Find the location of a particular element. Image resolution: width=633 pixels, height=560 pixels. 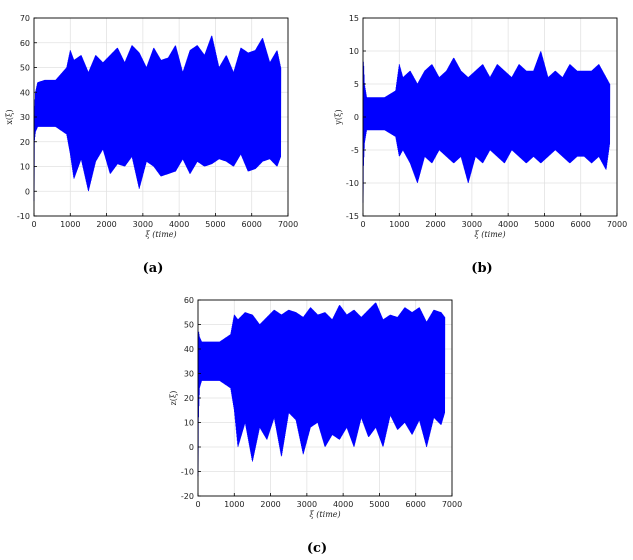

y-tick-label: 70 is located at coordinates (25, 18).